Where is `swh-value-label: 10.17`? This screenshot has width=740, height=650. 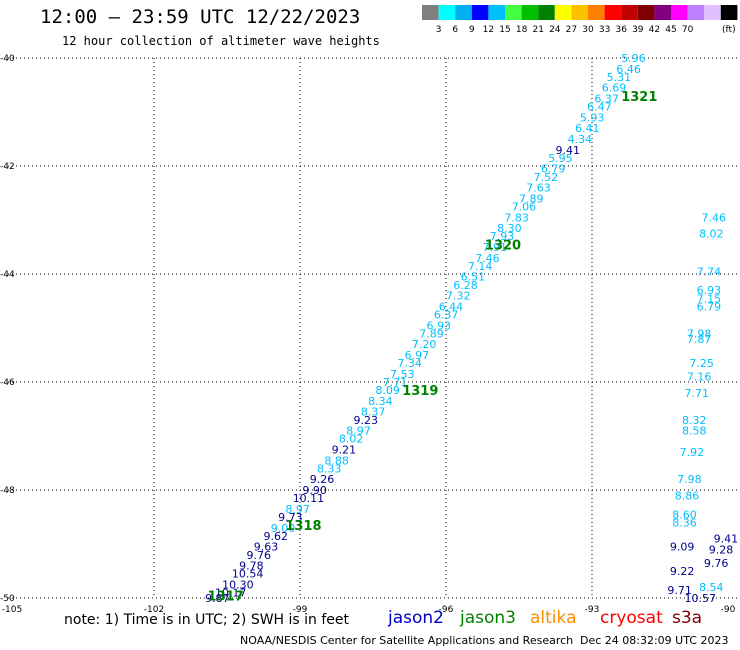 swh-value-label: 10.17 is located at coordinates (231, 593).